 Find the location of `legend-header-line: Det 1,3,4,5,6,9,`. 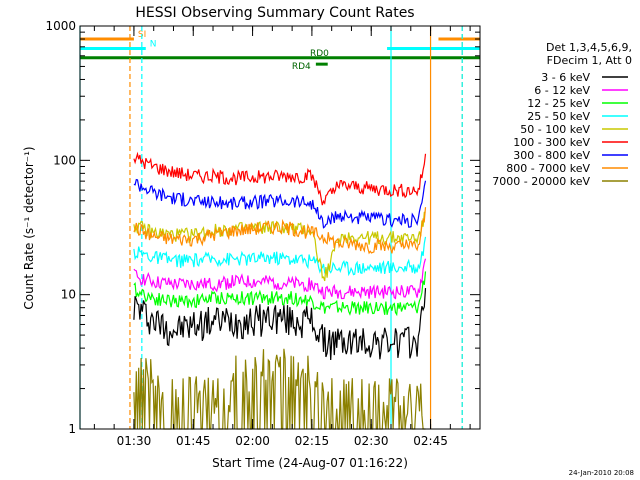

legend-header-line: Det 1,3,4,5,6,9, is located at coordinates (589, 47).